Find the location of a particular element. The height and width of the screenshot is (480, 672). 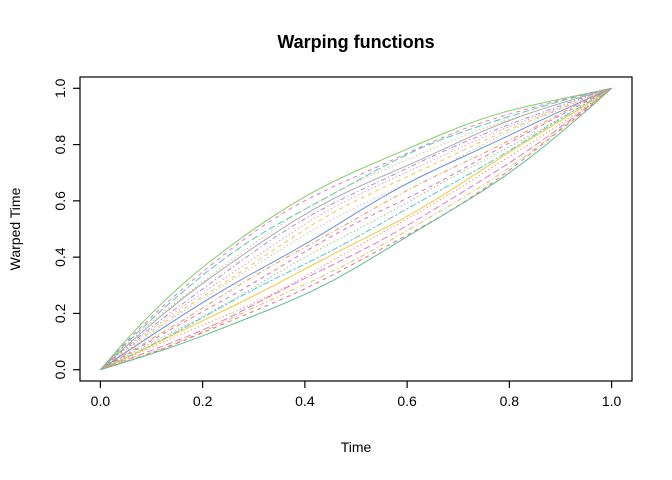

x-tick-label: 0.0 is located at coordinates (101, 401).